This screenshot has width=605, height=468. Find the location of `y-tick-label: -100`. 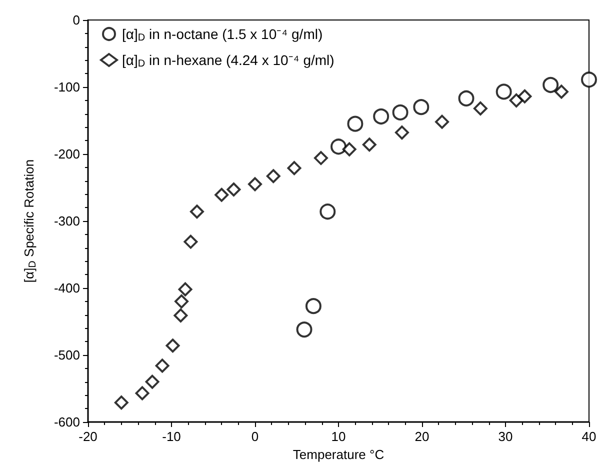

y-tick-label: -100 is located at coordinates (67, 87).